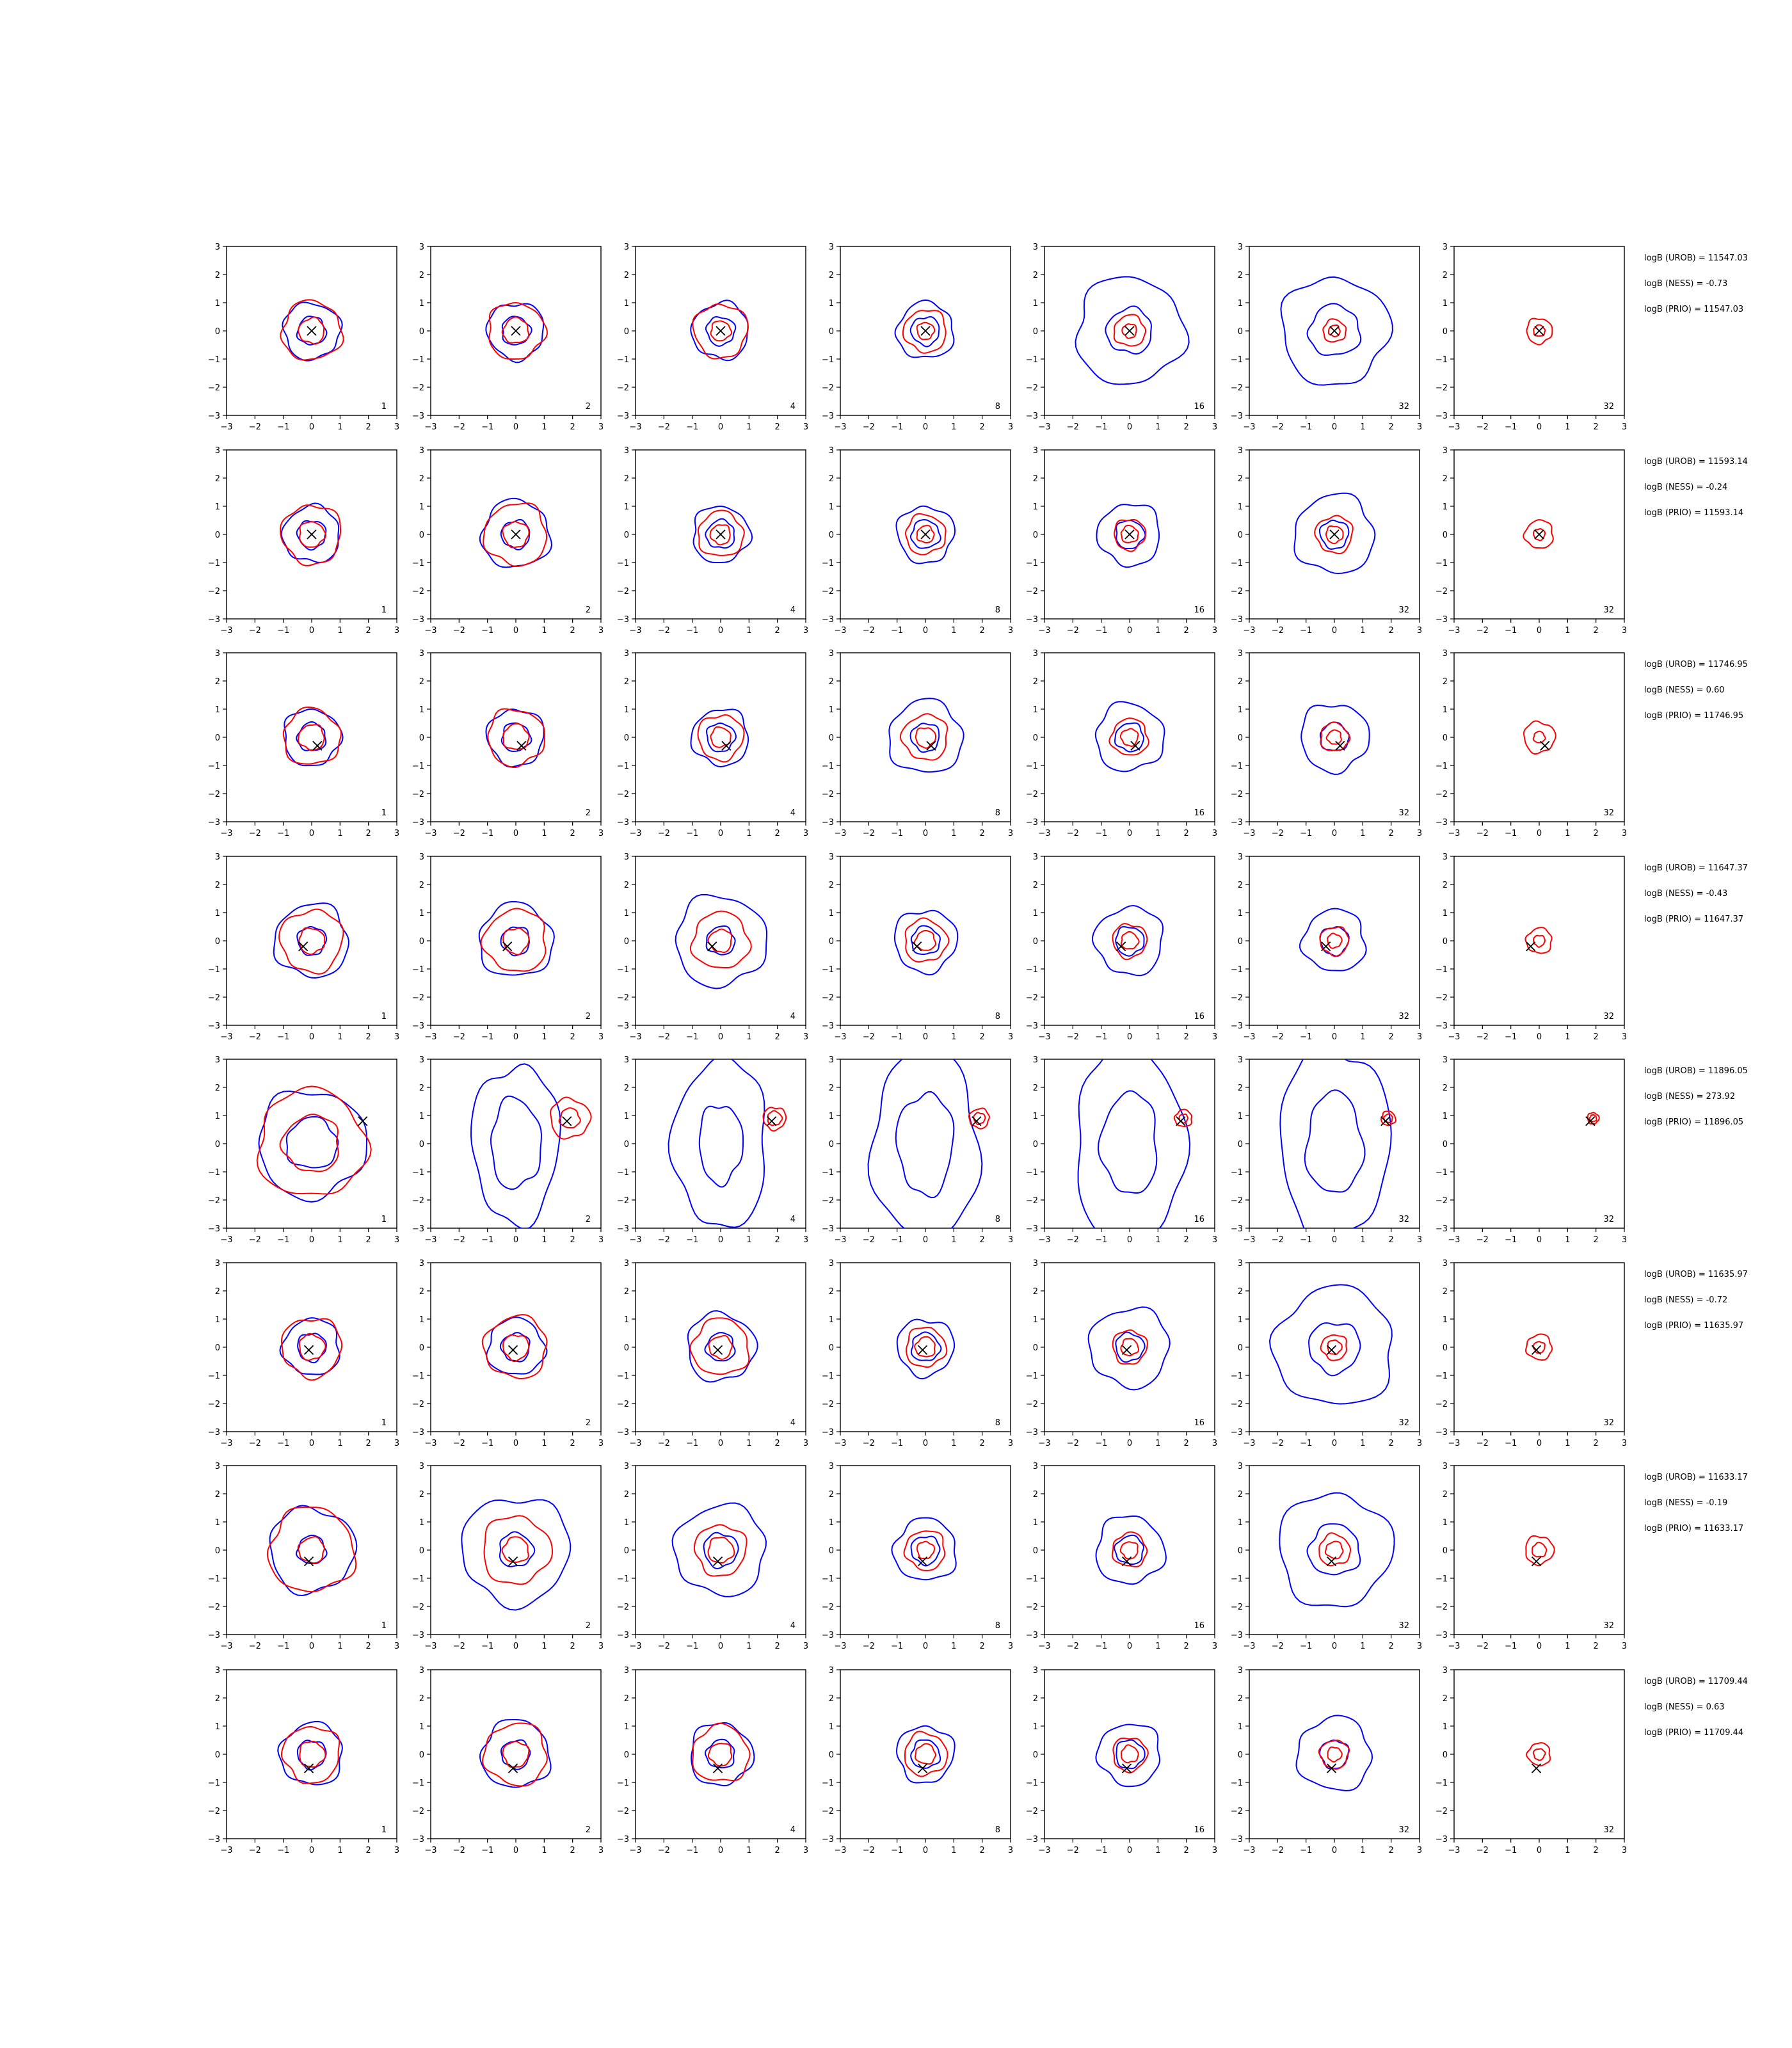 This screenshot has width=1792, height=2048. Describe the element at coordinates (1696, 1477) in the screenshot. I see `logb-annotation: logB (UROB) = 11633.17` at that location.